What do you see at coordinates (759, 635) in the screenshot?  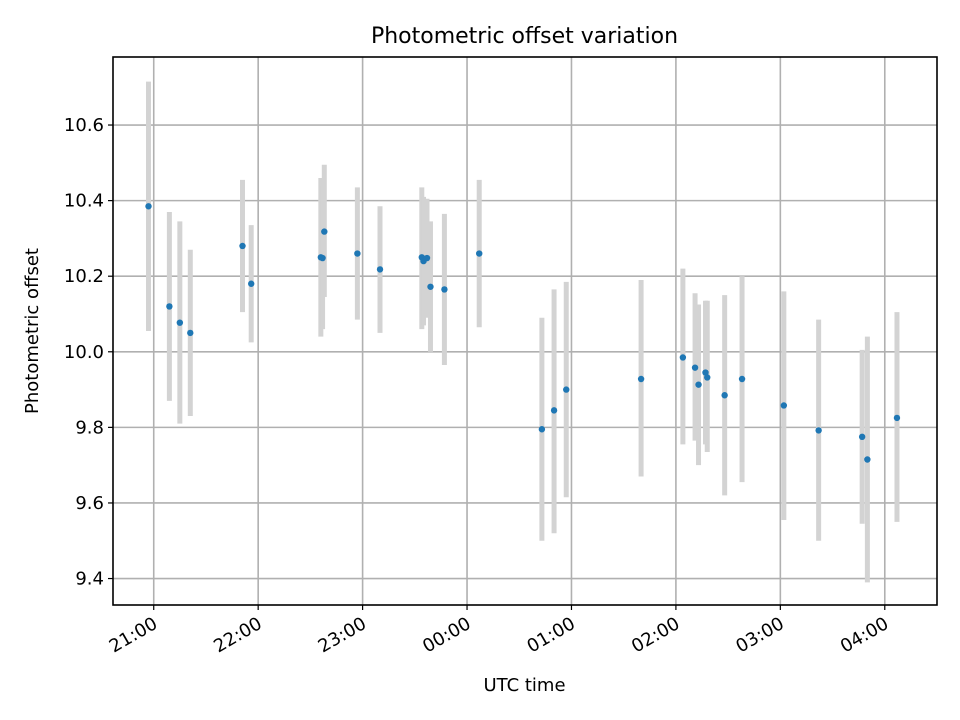 I see `x-tick-label: 03:00` at bounding box center [759, 635].